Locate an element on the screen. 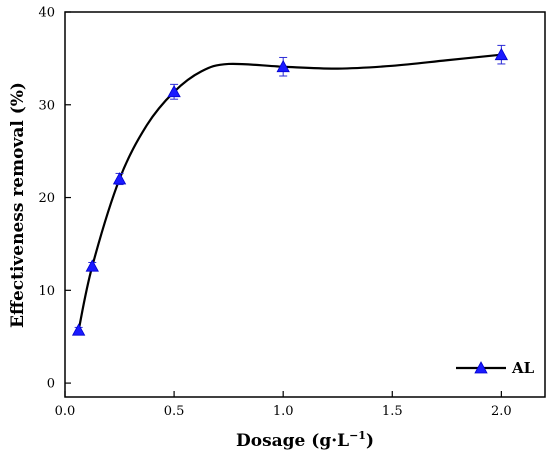  x-tick-label: 0.0 is located at coordinates (65, 411).